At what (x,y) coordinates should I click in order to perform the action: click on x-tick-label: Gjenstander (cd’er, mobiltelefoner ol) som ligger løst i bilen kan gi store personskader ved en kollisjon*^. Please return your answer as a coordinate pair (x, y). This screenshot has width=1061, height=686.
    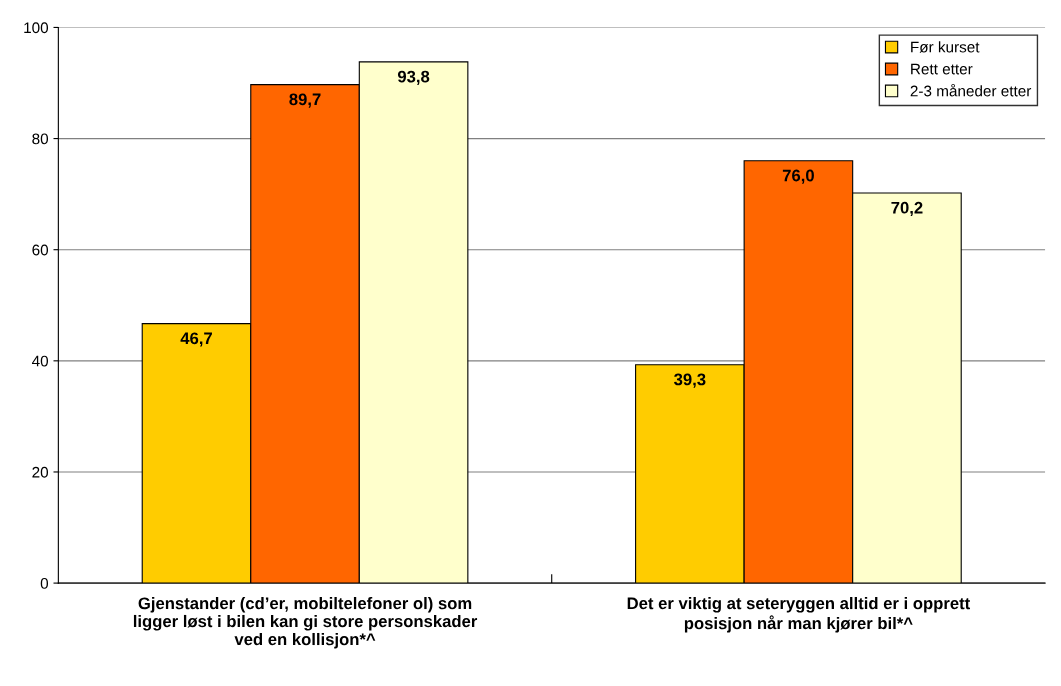
    Looking at the image, I should click on (305, 622).